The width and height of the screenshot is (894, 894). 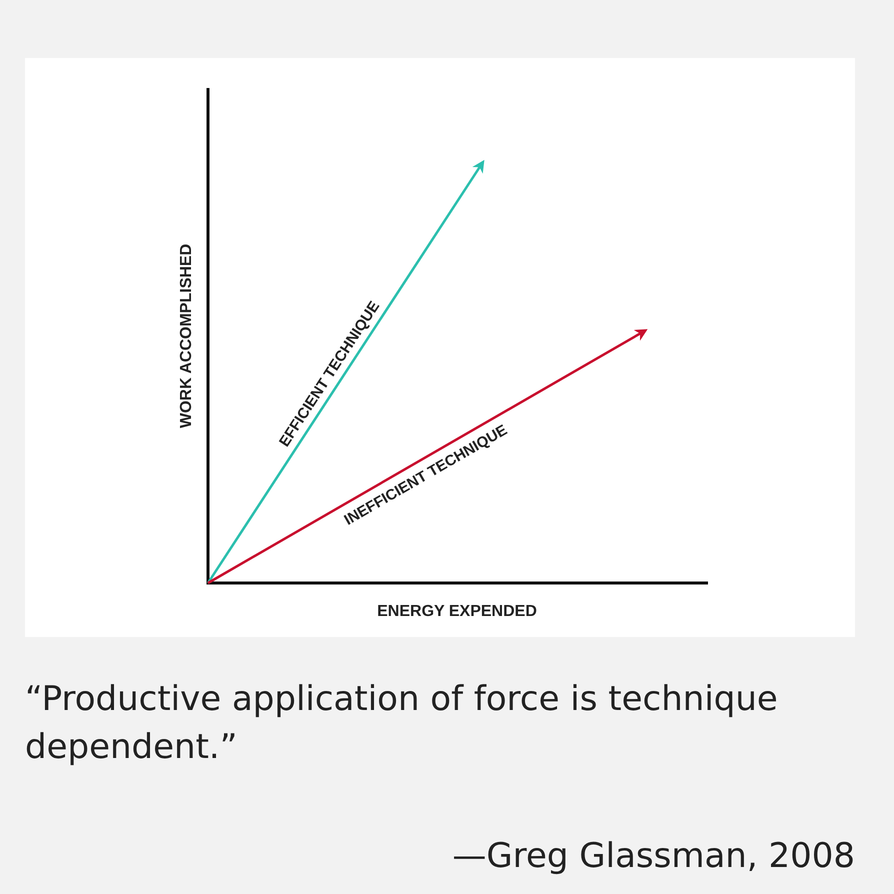 I want to click on y-axis-title: WORK ACCOMPLISHED, so click(x=186, y=336).